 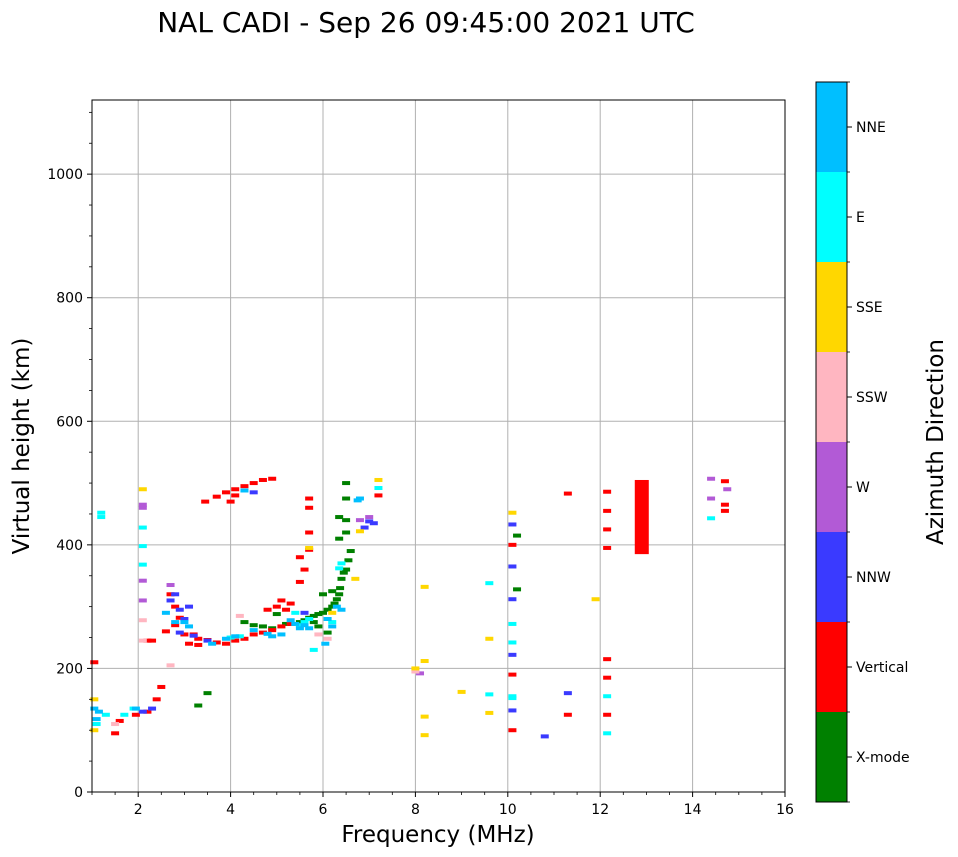 What do you see at coordinates (69, 546) in the screenshot?
I see `y-tick-label: 400` at bounding box center [69, 546].